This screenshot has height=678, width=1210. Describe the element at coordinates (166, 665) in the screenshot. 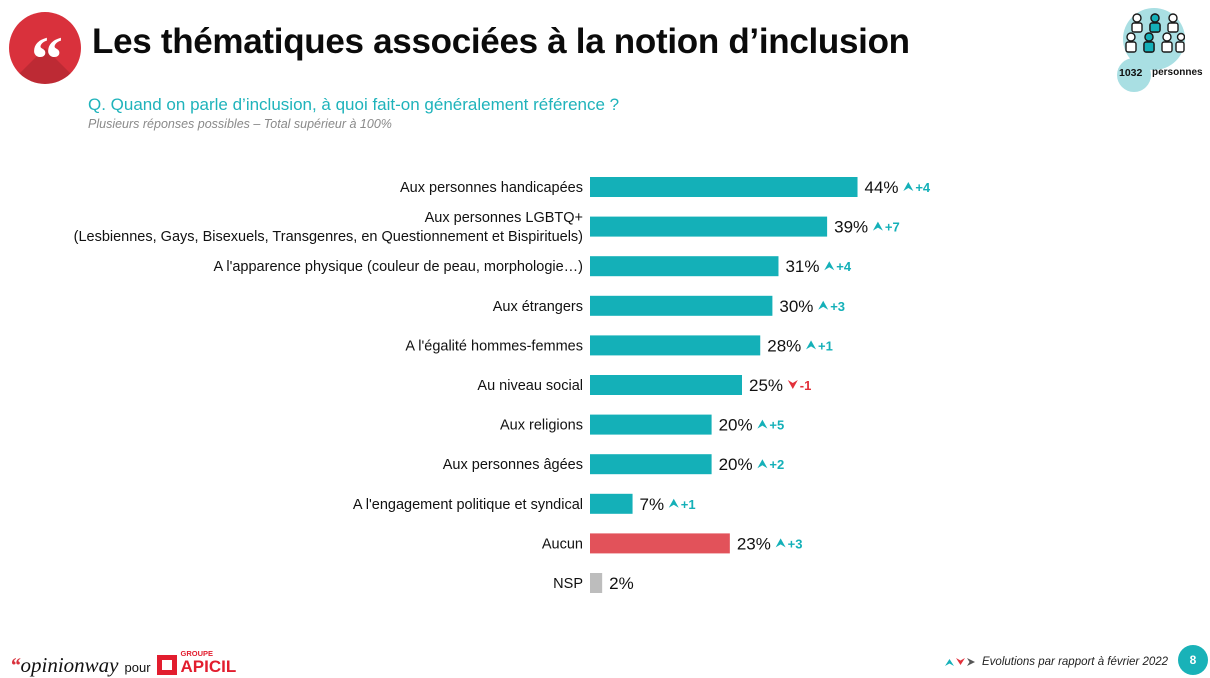

I see `apicil-mark-icon` at that location.